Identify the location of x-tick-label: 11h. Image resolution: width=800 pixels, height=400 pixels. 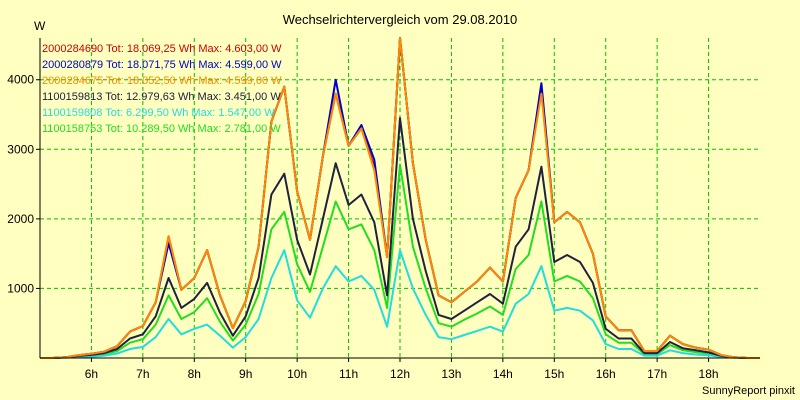
(348, 374).